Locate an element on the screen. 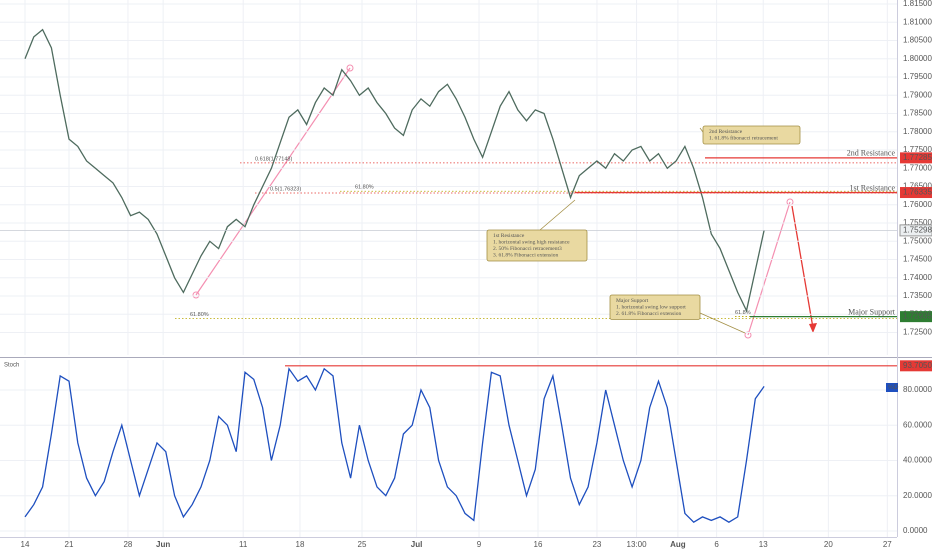  y-tick-label: 1.77500 is located at coordinates (917, 149).